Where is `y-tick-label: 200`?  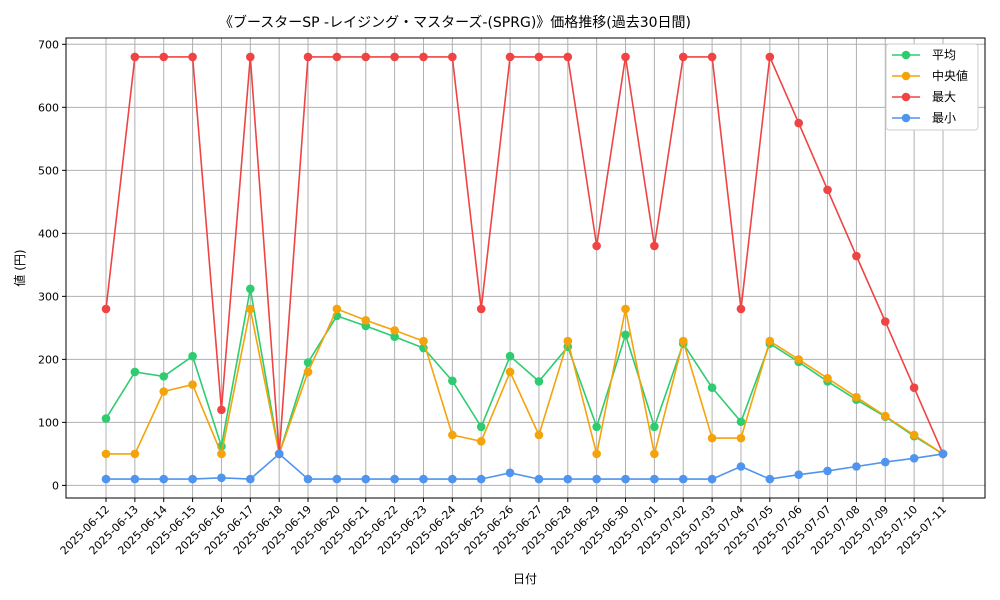 y-tick-label: 200 is located at coordinates (48, 359).